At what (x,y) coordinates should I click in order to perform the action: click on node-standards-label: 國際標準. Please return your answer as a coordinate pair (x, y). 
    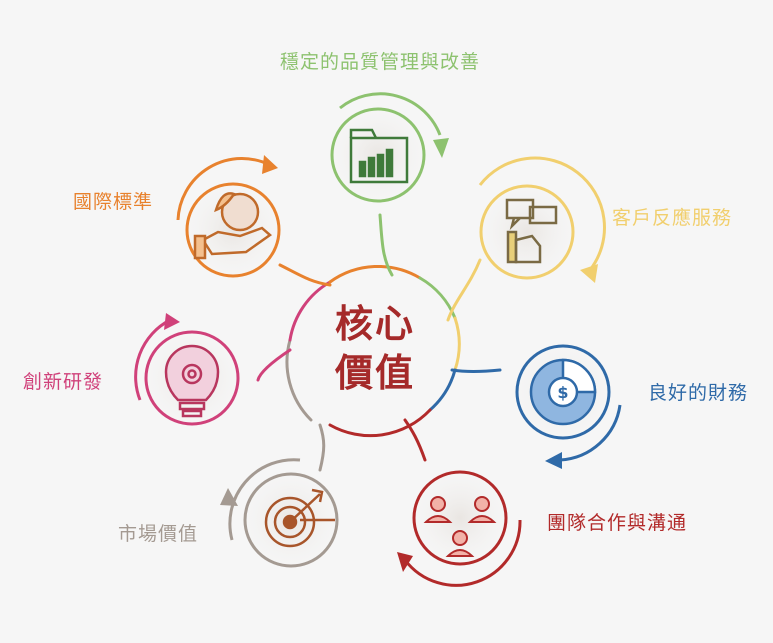
    Looking at the image, I should click on (113, 202).